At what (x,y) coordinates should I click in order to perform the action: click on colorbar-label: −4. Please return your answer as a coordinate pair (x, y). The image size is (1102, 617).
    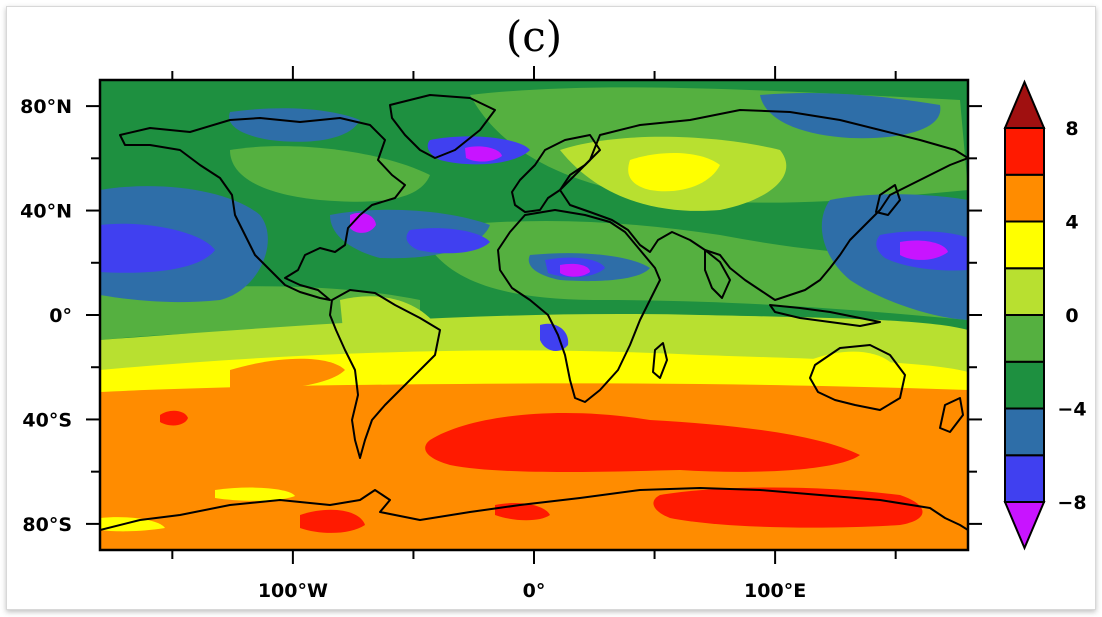
    Looking at the image, I should click on (1071, 410).